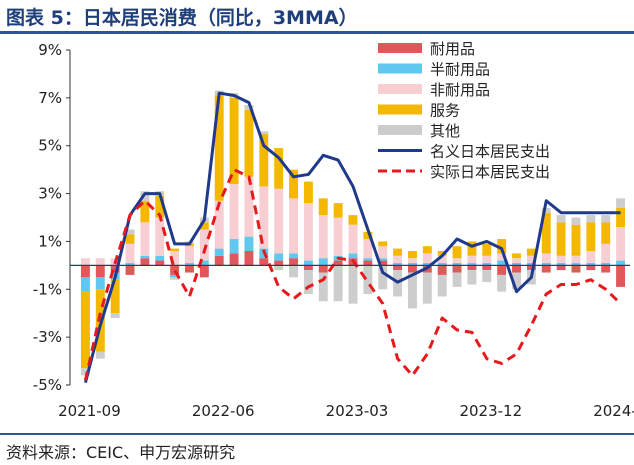  I want to click on y-tick-label: -1%, so click(47, 289).